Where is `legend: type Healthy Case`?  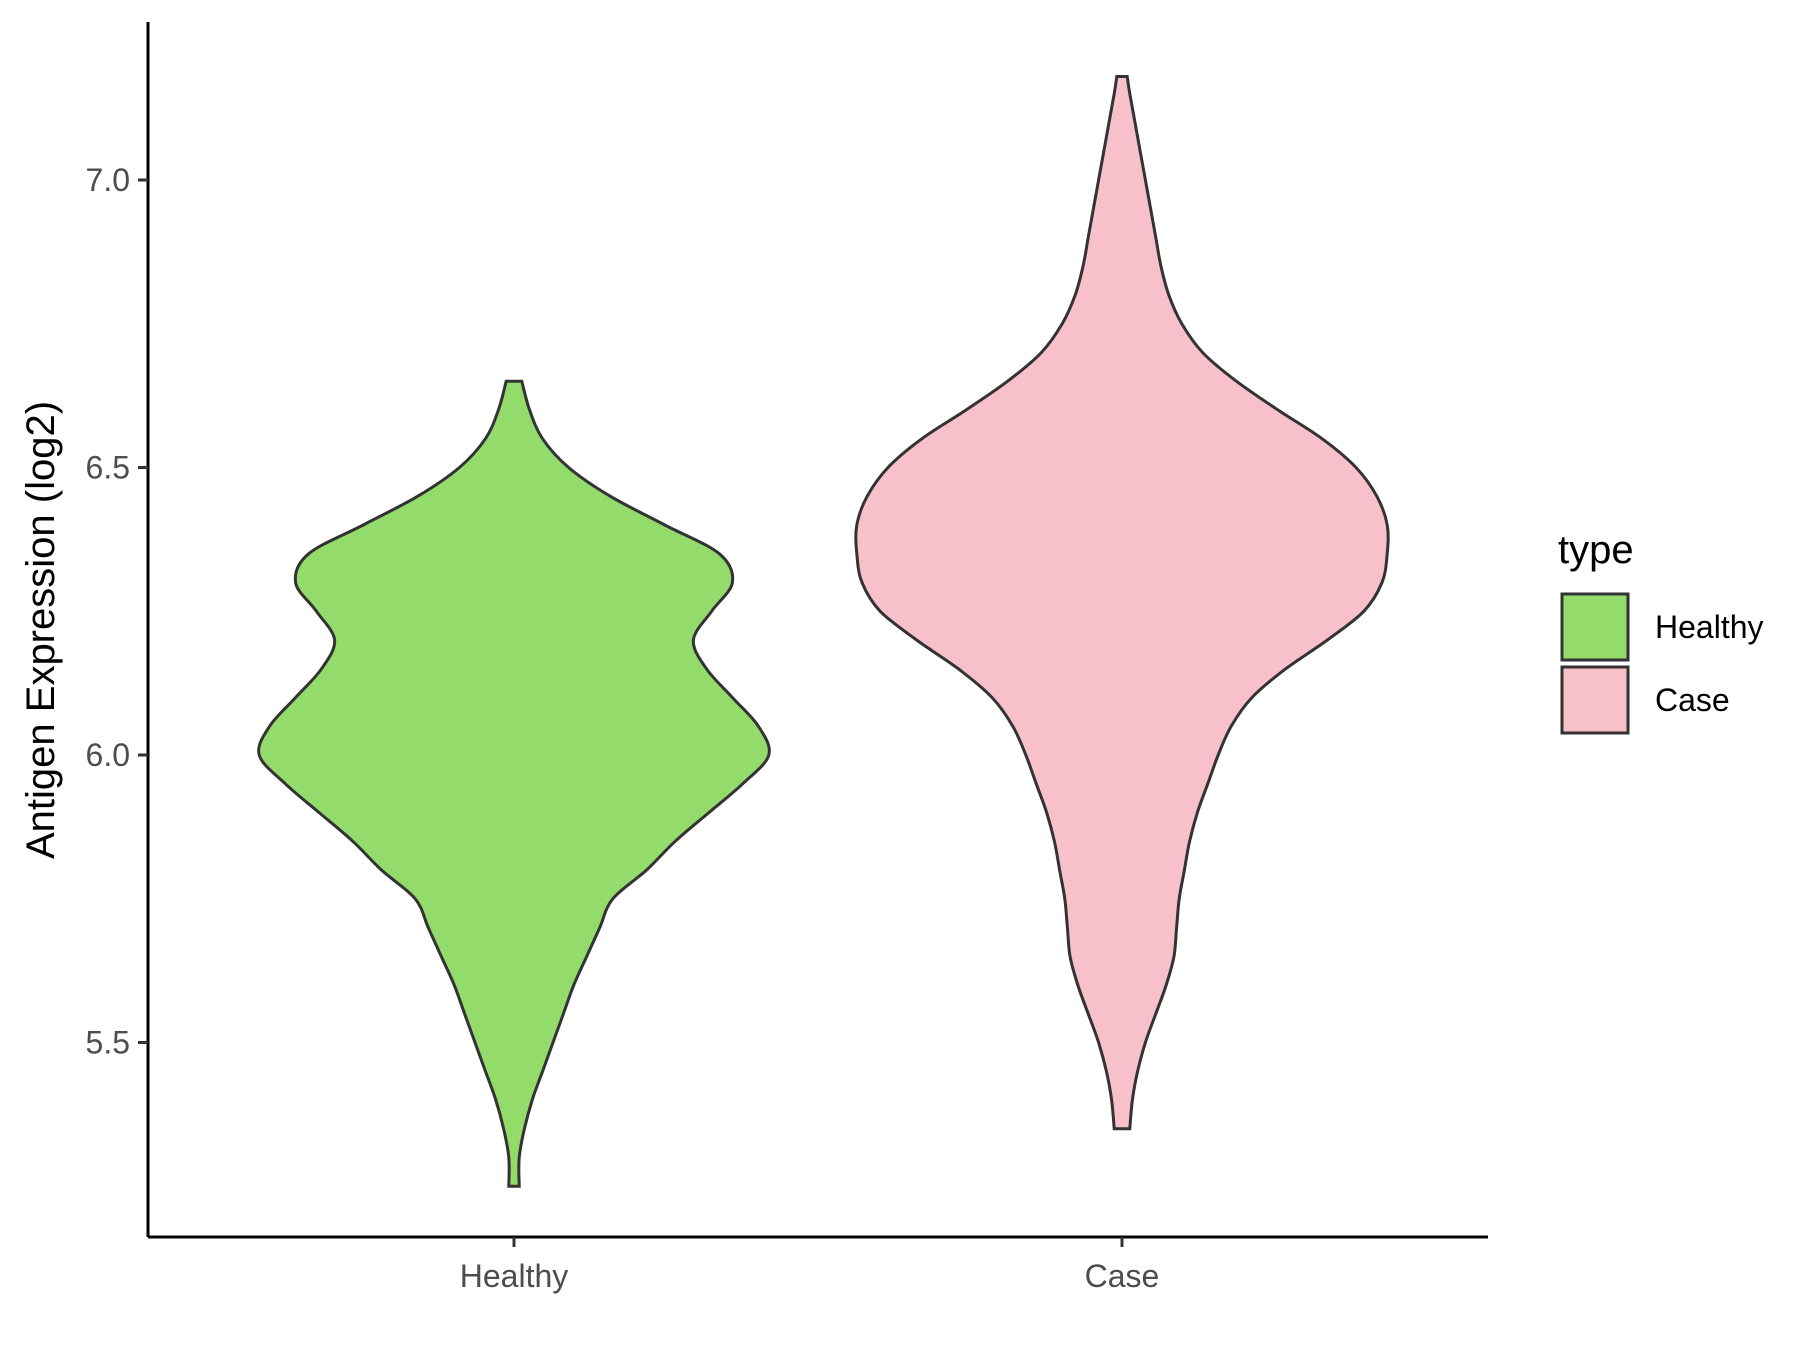 legend: type Healthy Case is located at coordinates (1661, 631).